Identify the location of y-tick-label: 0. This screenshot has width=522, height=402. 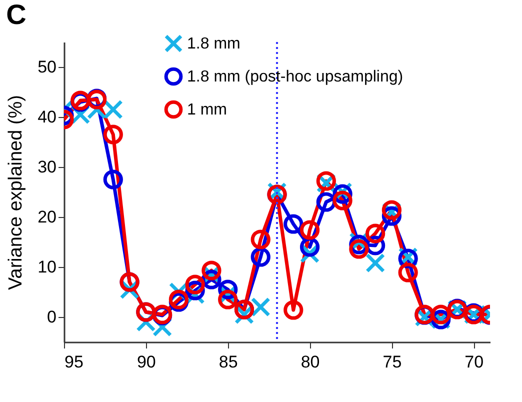
(51, 317).